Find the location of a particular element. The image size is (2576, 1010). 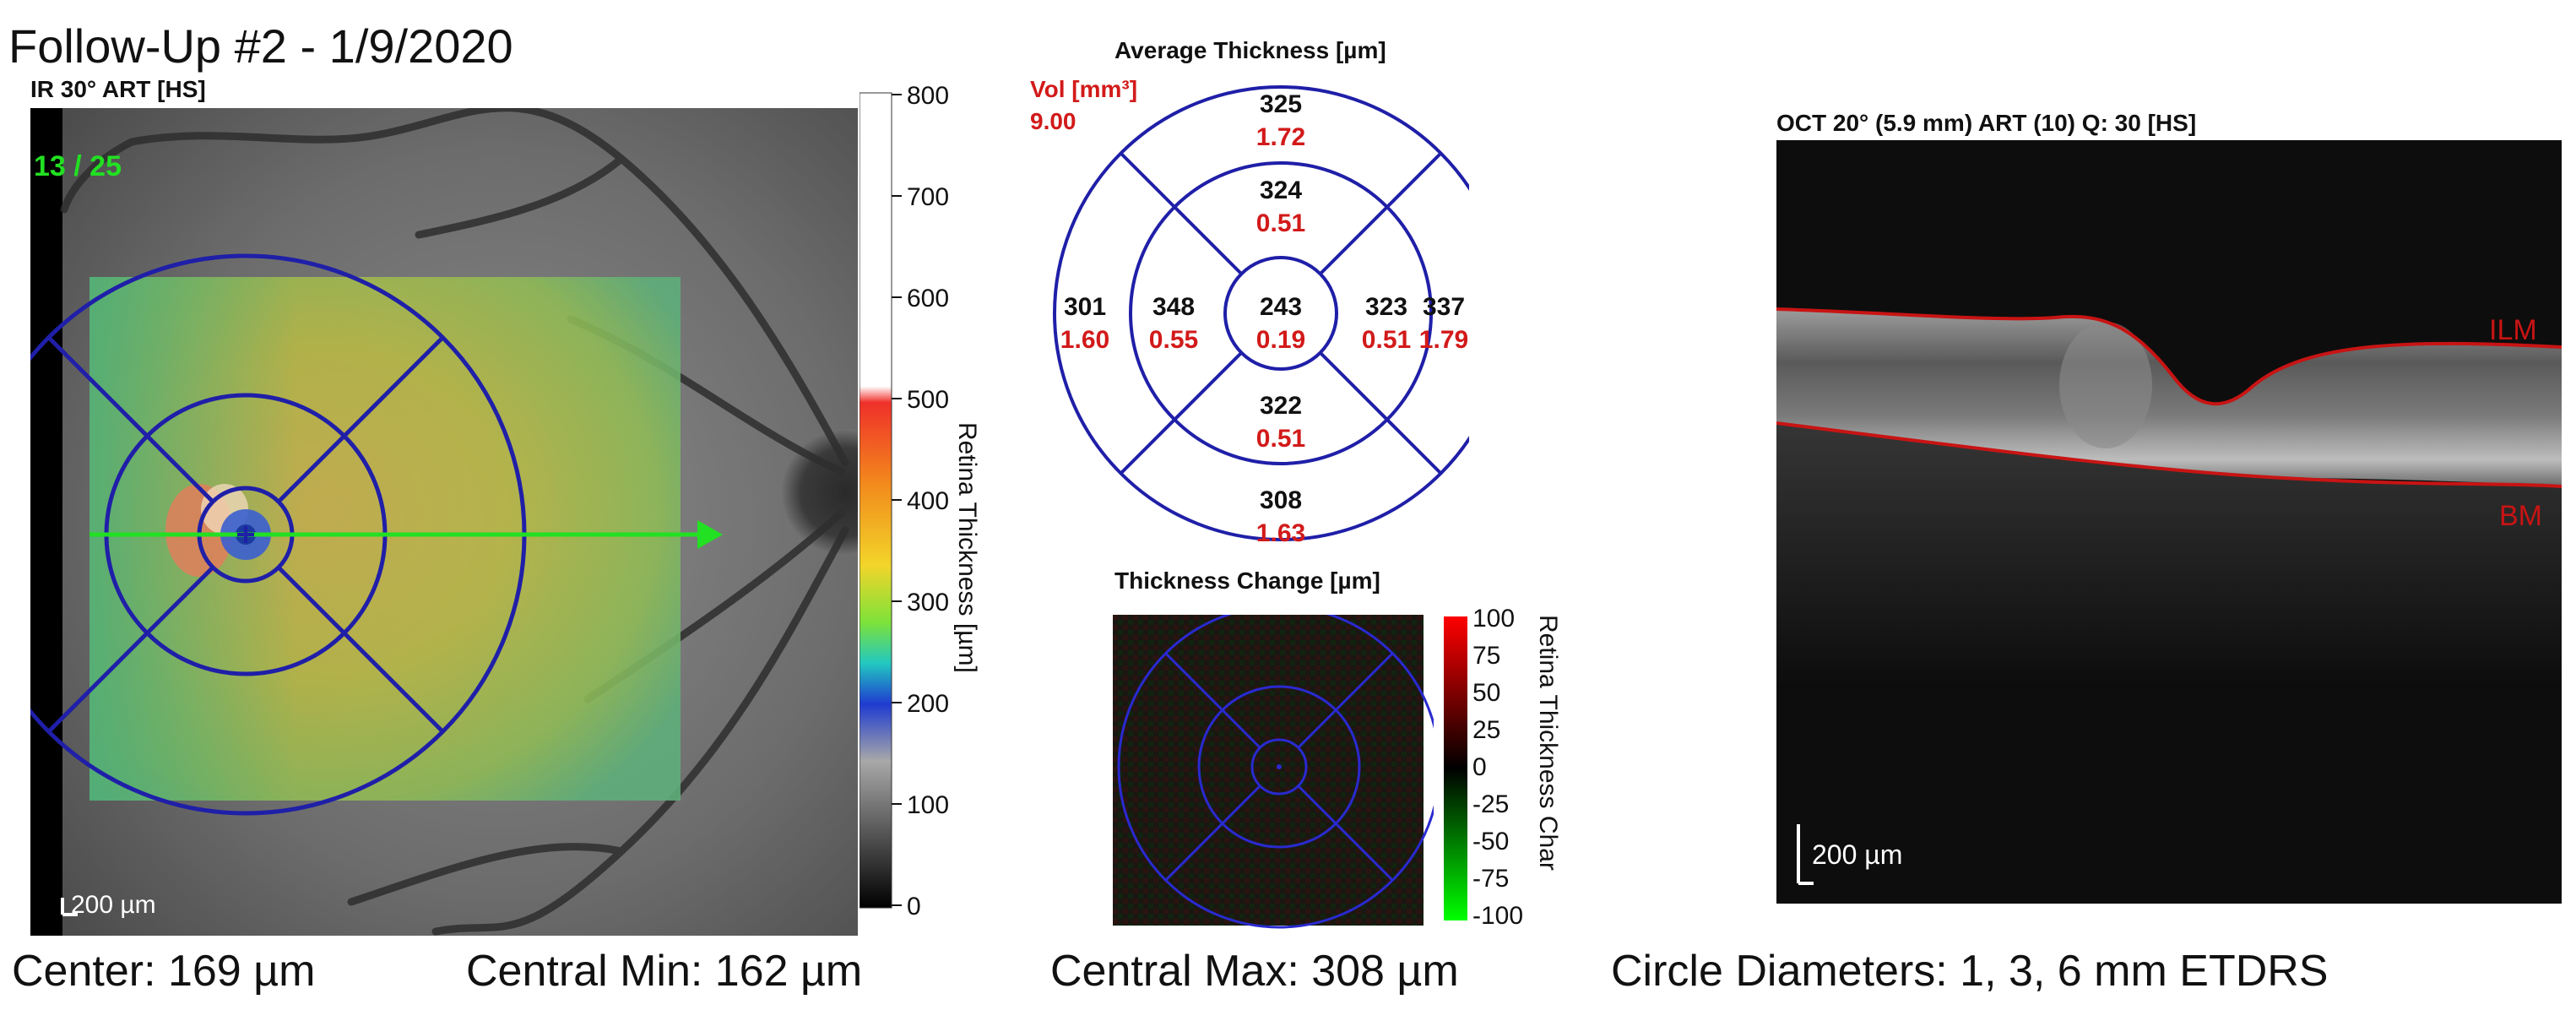

outer-left-volume: 1.60 is located at coordinates (1085, 340).